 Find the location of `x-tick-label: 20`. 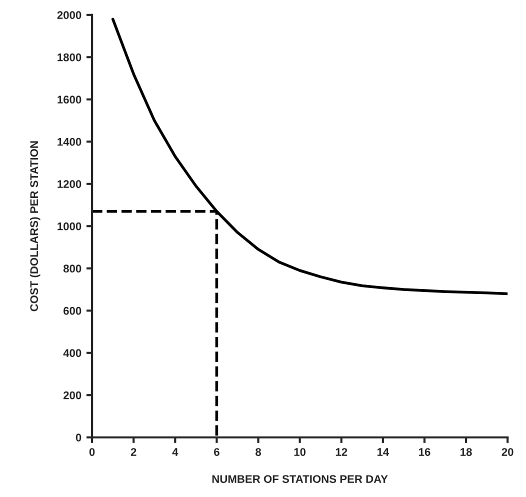

x-tick-label: 20 is located at coordinates (508, 452).